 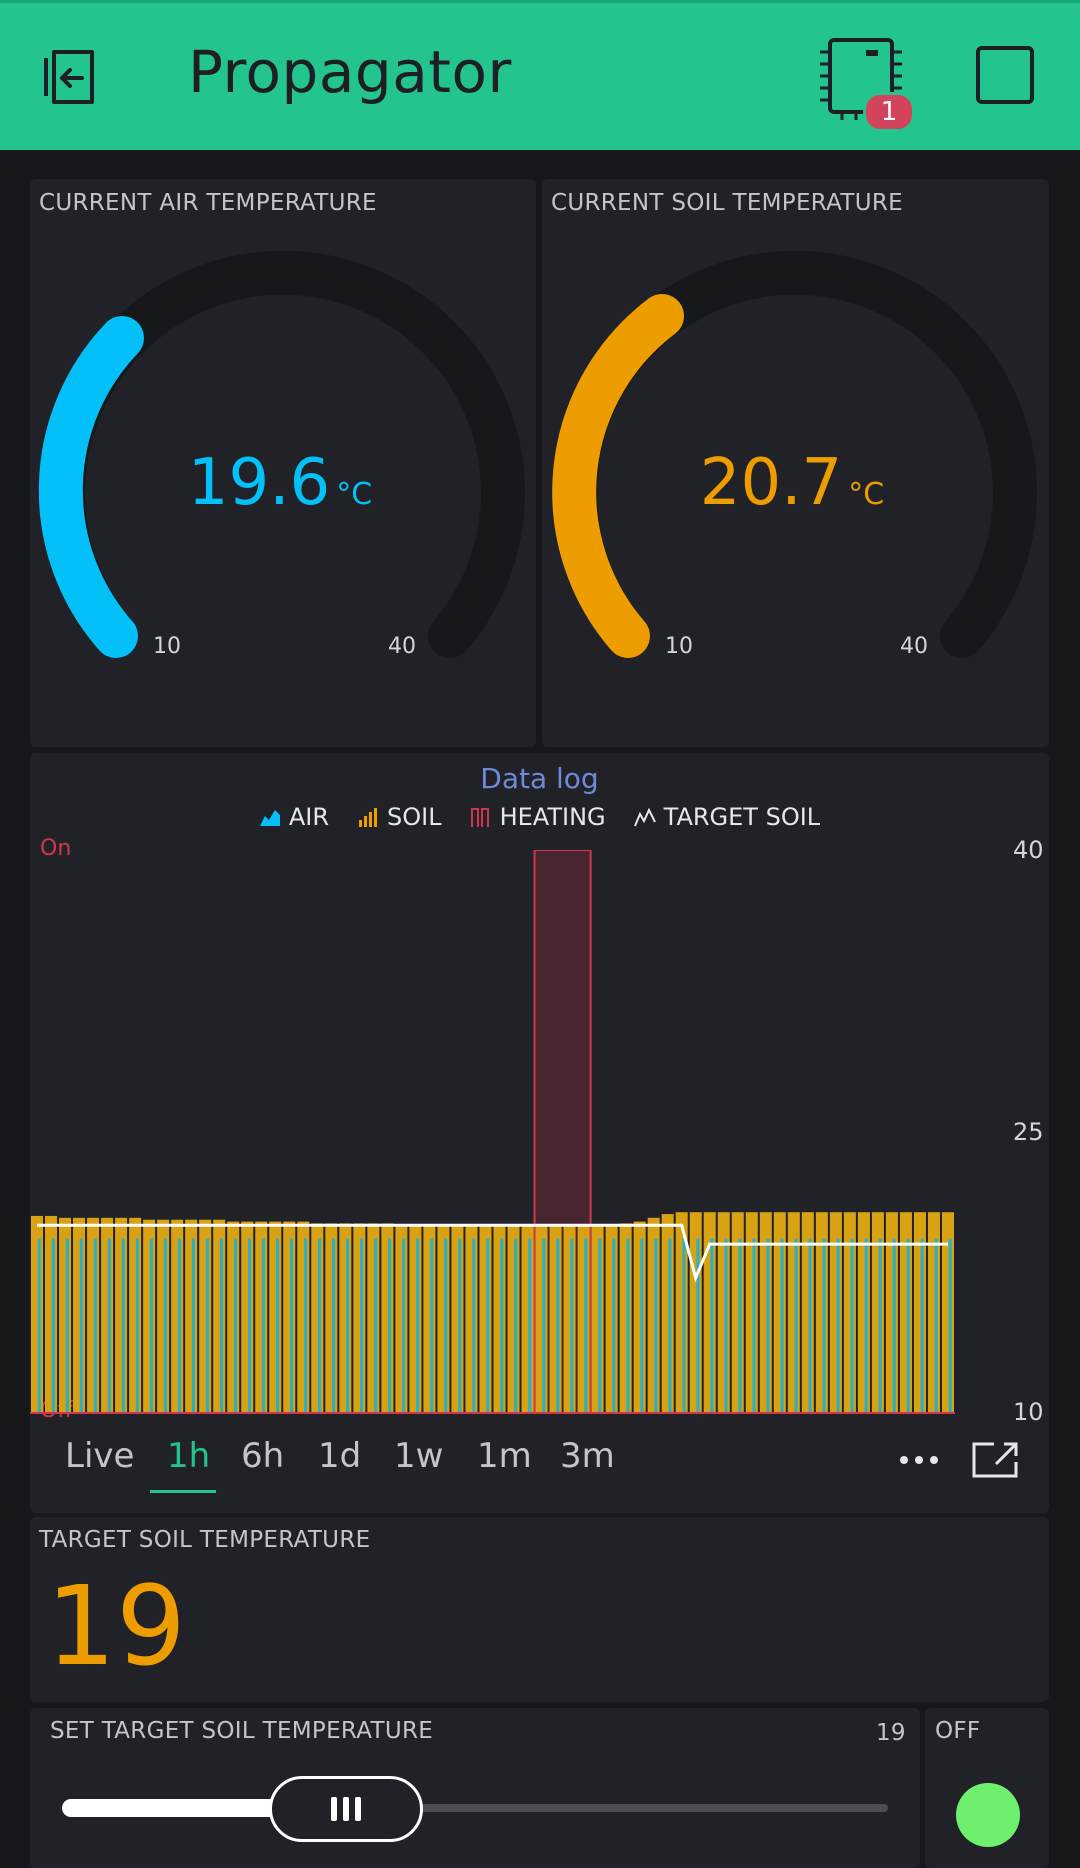 I want to click on target-soil-line, so click(x=492, y=1253).